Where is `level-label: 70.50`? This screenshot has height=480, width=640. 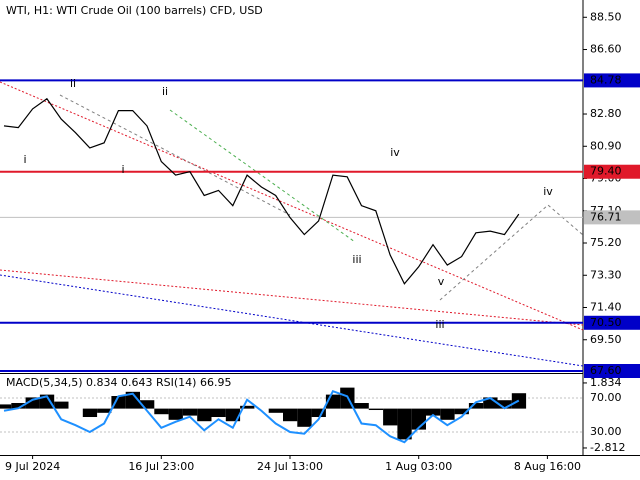 level-label: 70.50 is located at coordinates (606, 322).